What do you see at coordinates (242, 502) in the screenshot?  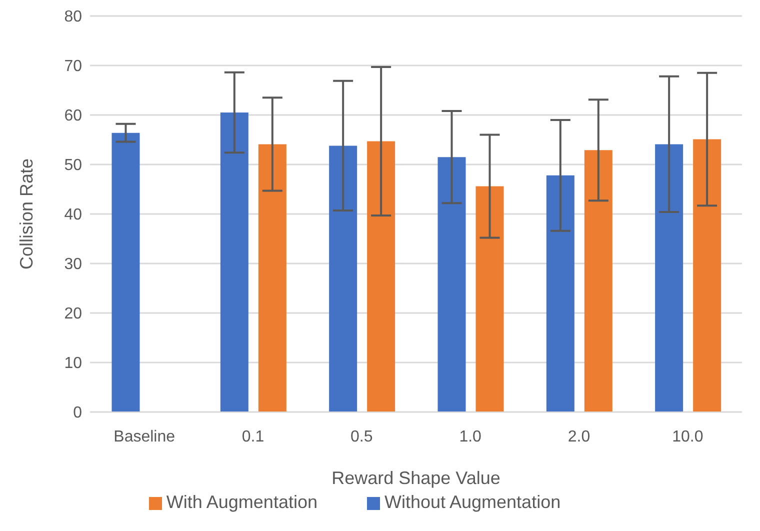 I see `legend-label: With Augmentation` at bounding box center [242, 502].